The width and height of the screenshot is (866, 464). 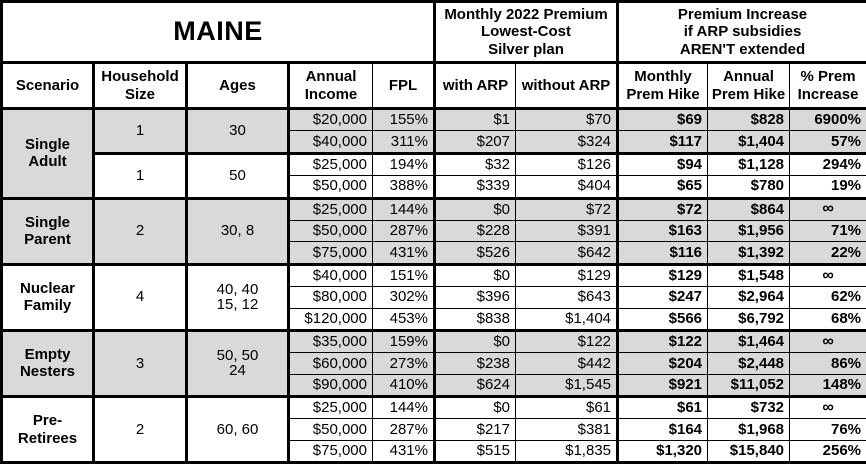 I want to click on household-size-cell: 4, so click(x=140, y=297).